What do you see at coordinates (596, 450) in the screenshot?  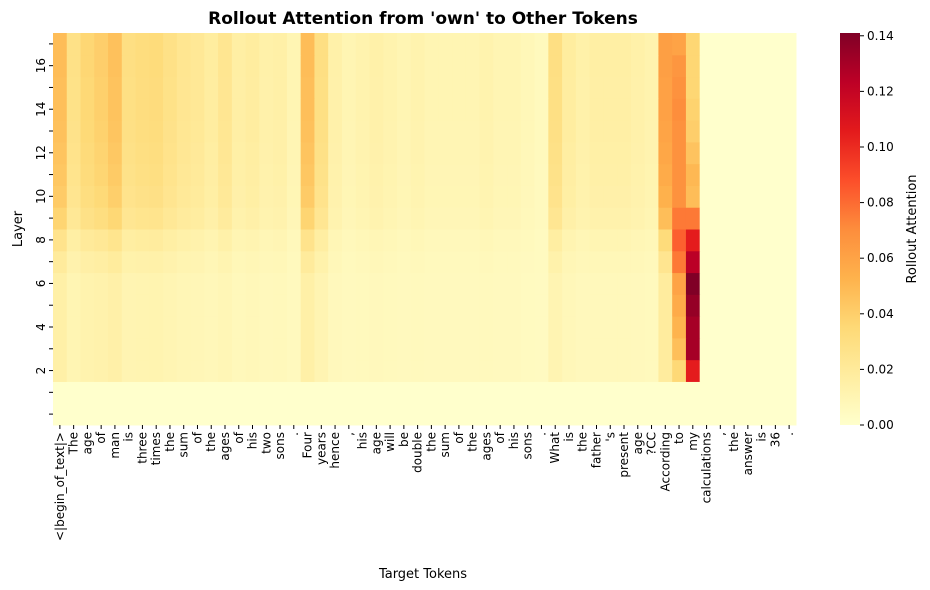 I see `x-tick-label: father` at bounding box center [596, 450].